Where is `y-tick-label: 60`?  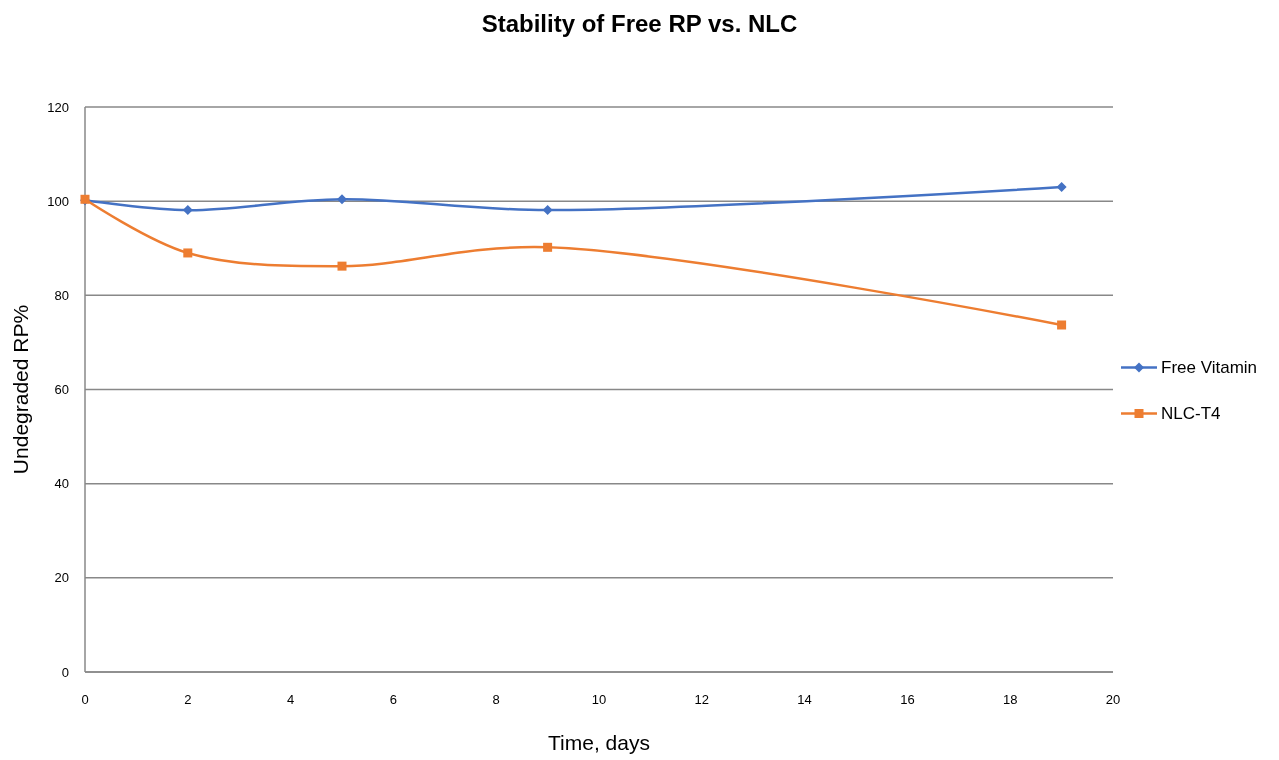
y-tick-label: 60 is located at coordinates (61, 390).